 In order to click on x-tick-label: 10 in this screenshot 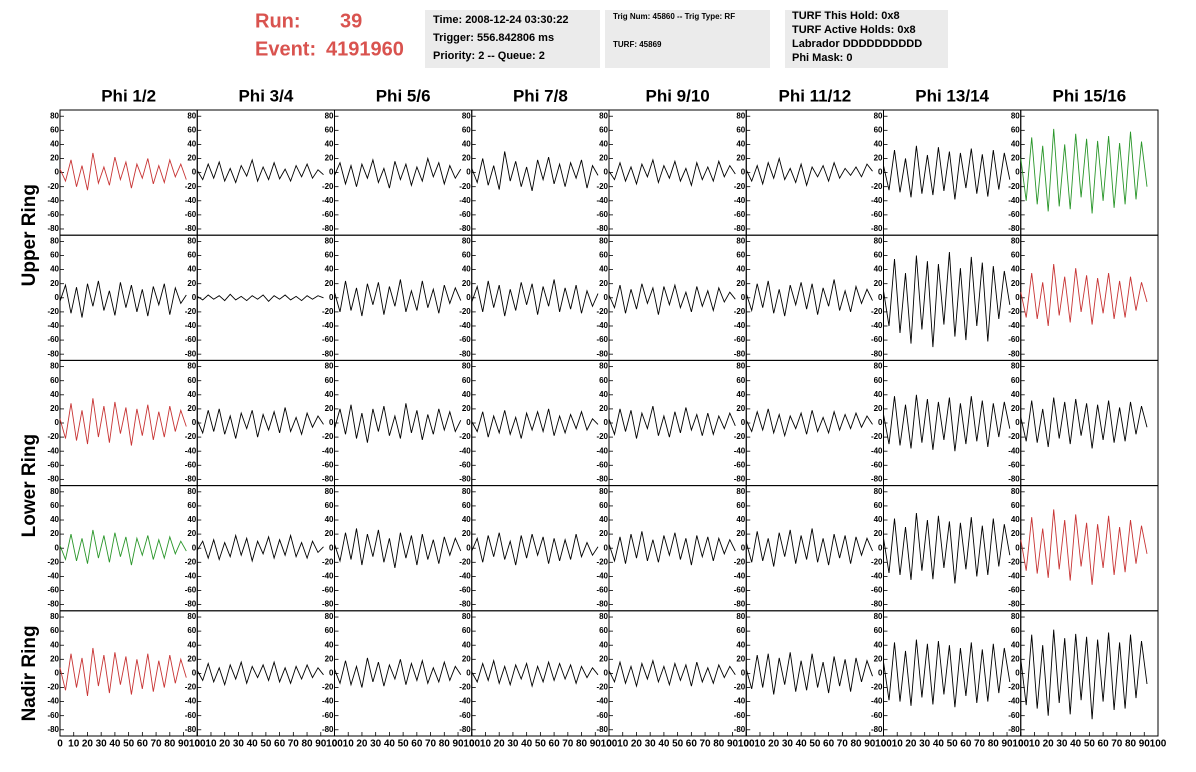, I will do `click(1035, 744)`.